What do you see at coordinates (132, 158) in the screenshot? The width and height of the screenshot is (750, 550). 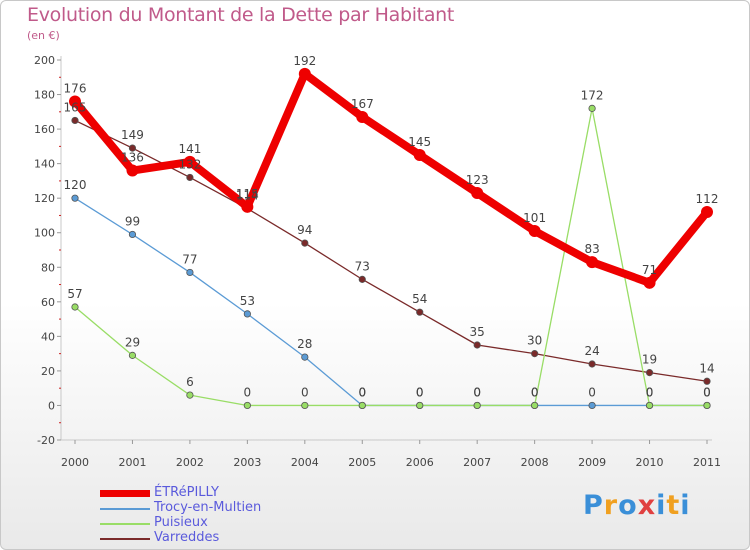 I see `data-label: 136` at bounding box center [132, 158].